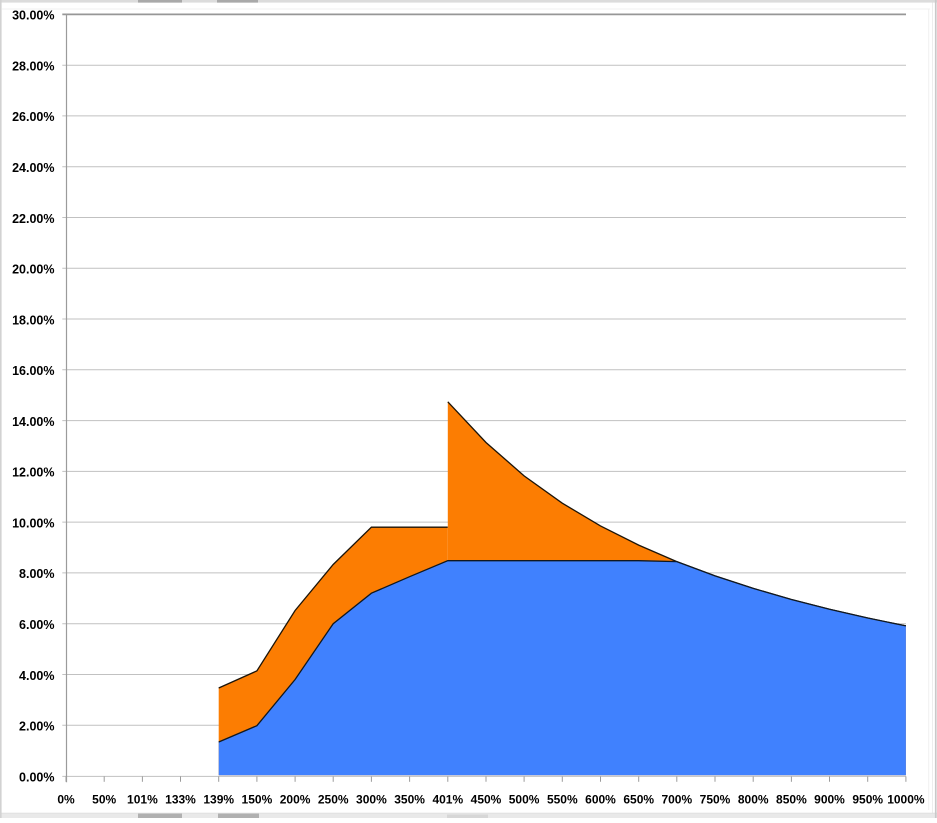 The width and height of the screenshot is (937, 823). I want to click on svg-text: 450%, so click(486, 799).